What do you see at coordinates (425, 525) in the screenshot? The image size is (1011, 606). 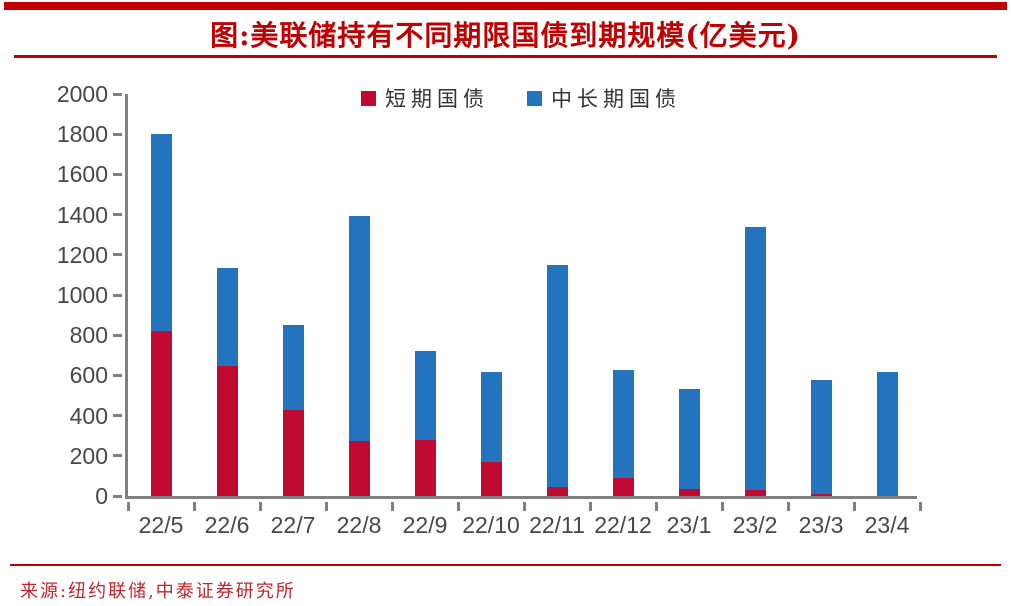 I see `x-axis-label: 22/9` at bounding box center [425, 525].